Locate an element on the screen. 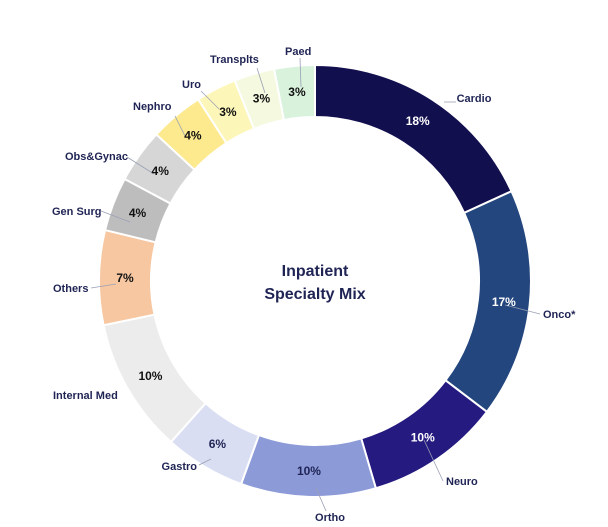  pct-label-paed: 3% is located at coordinates (297, 92).